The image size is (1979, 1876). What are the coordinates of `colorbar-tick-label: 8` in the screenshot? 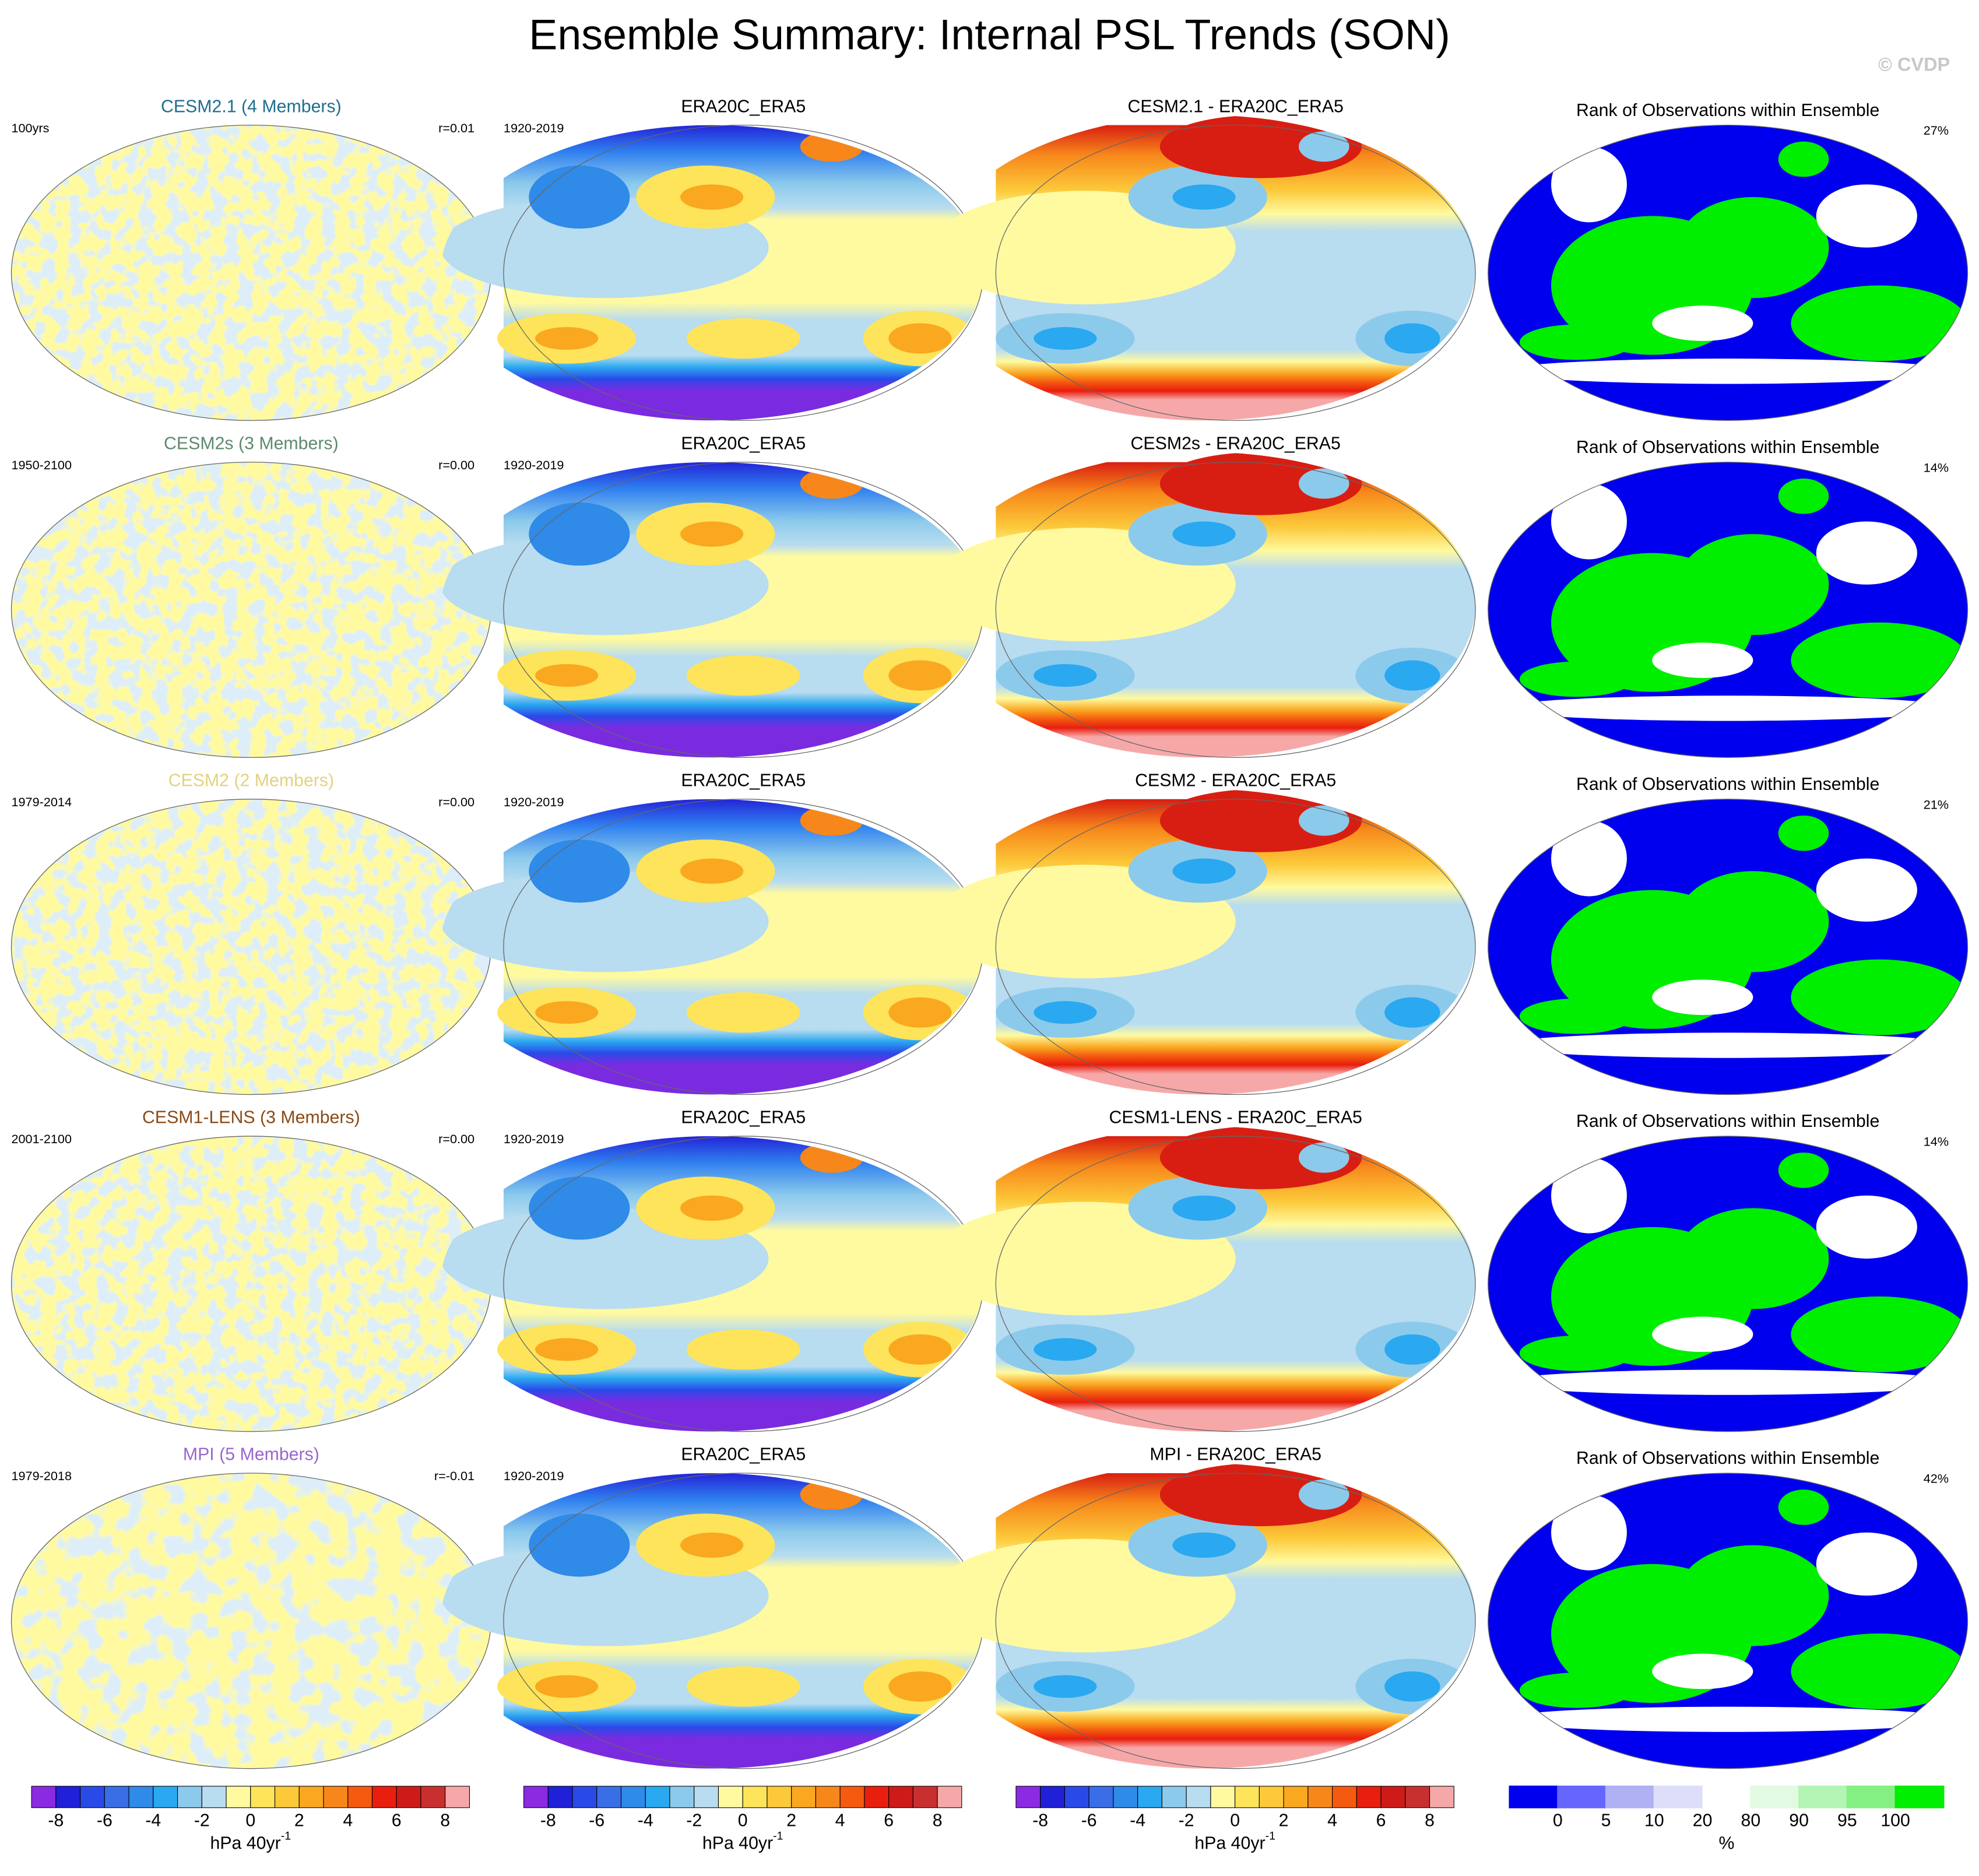 It's located at (1430, 1821).